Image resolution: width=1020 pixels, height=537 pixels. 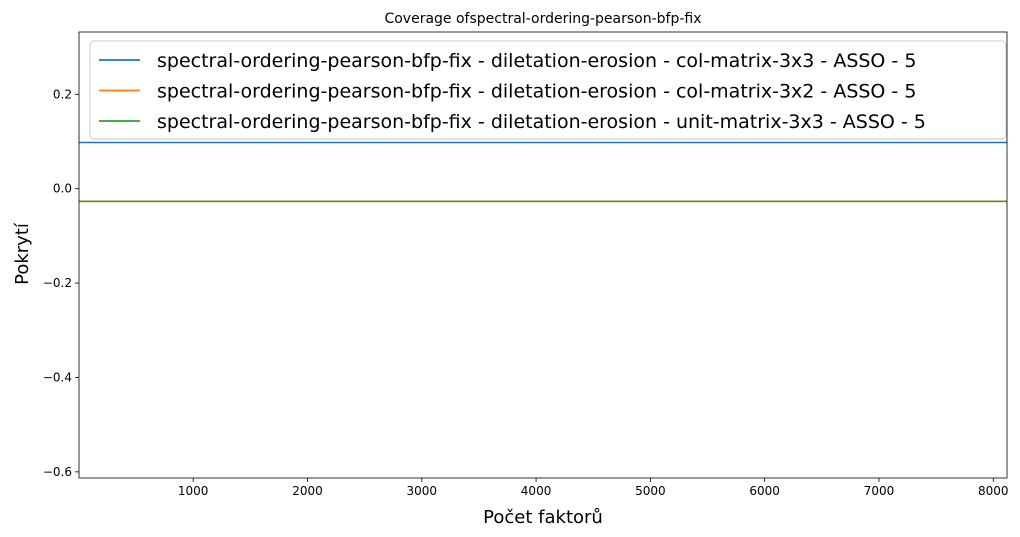 I want to click on x-tick-label: 1000, so click(x=193, y=491).